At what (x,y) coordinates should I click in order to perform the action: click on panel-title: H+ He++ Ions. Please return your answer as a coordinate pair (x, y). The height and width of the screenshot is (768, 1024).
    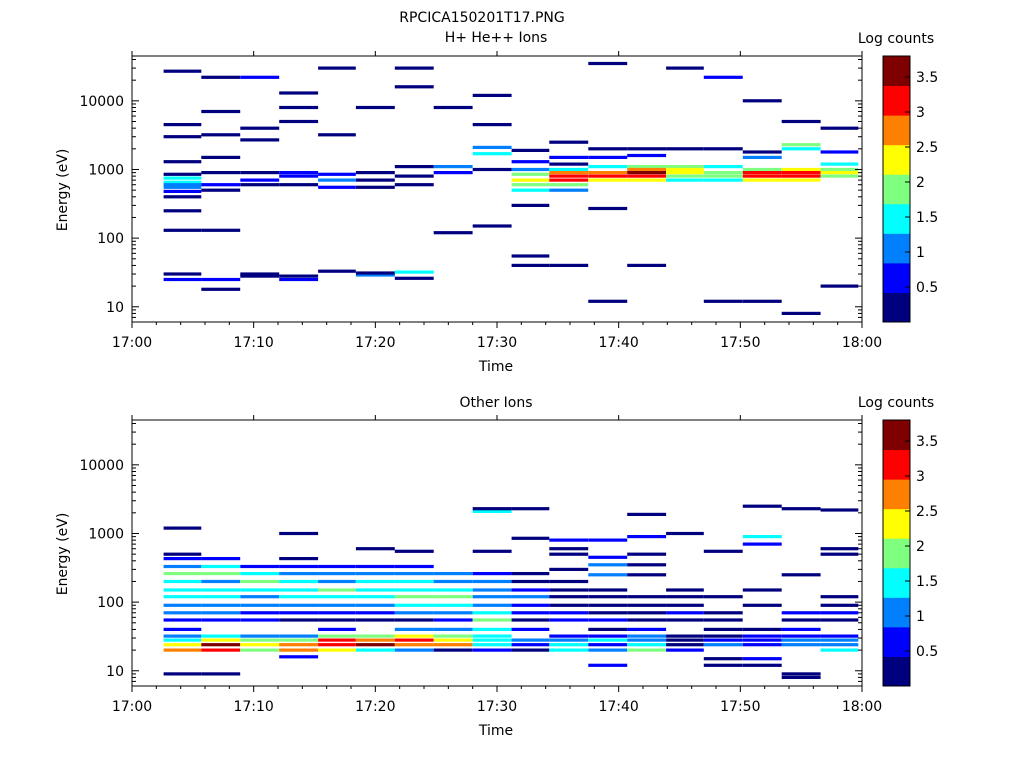
    Looking at the image, I should click on (496, 38).